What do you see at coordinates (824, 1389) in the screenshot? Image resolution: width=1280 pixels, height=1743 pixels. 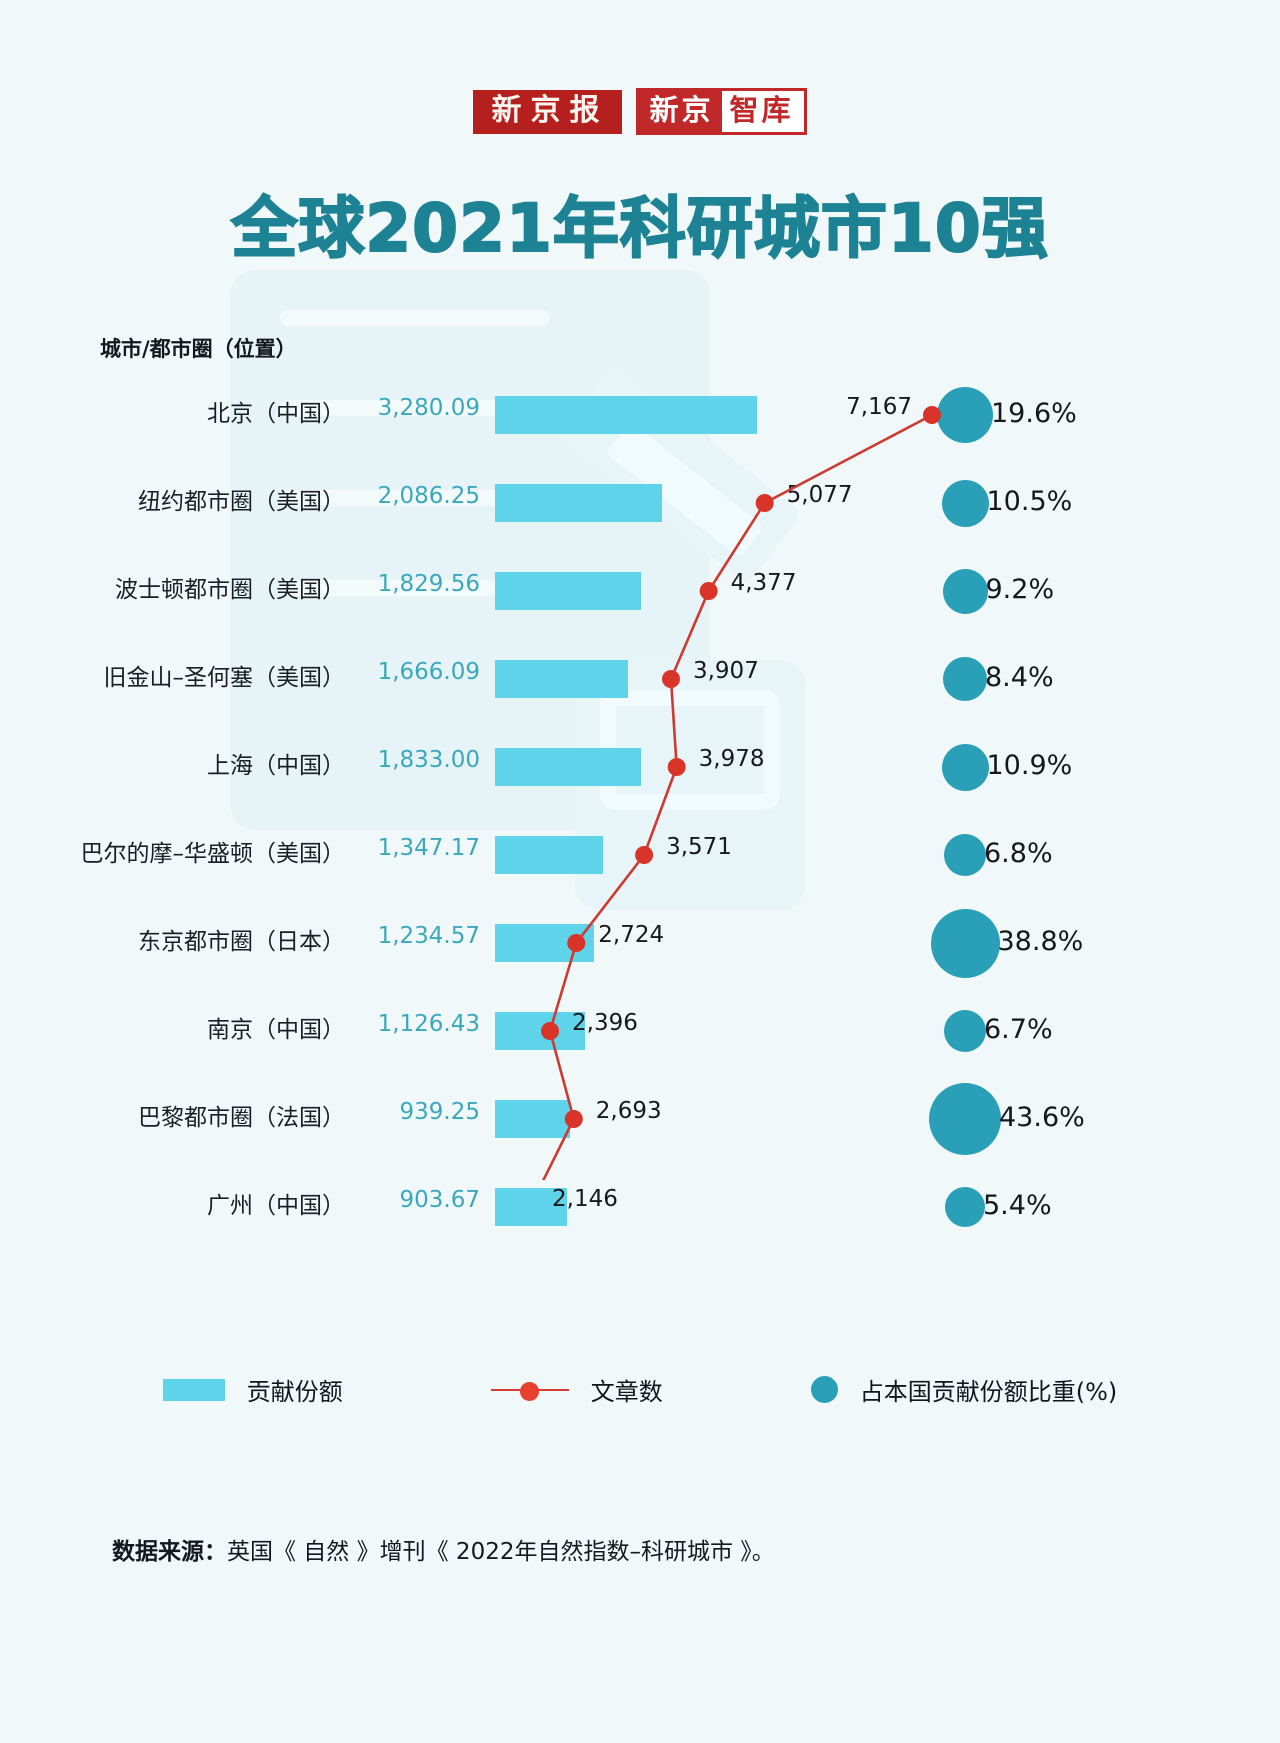 I see `bubble-swatch-icon` at bounding box center [824, 1389].